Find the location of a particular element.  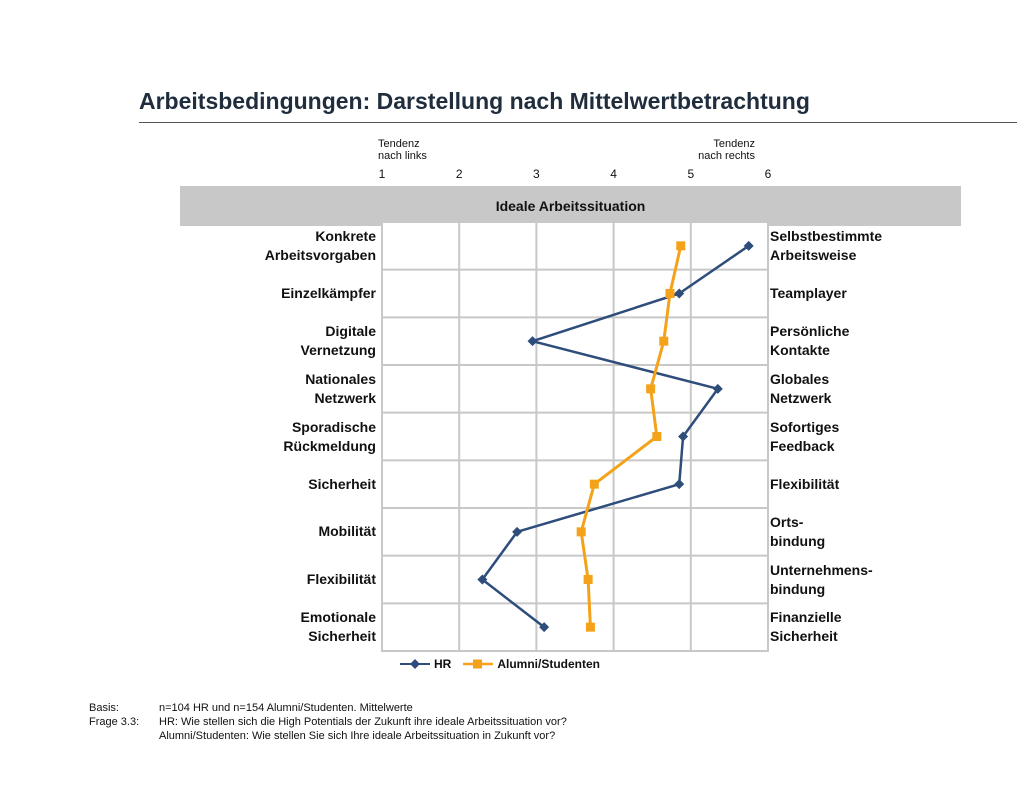

legend-hr-label: HR is located at coordinates (443, 664).